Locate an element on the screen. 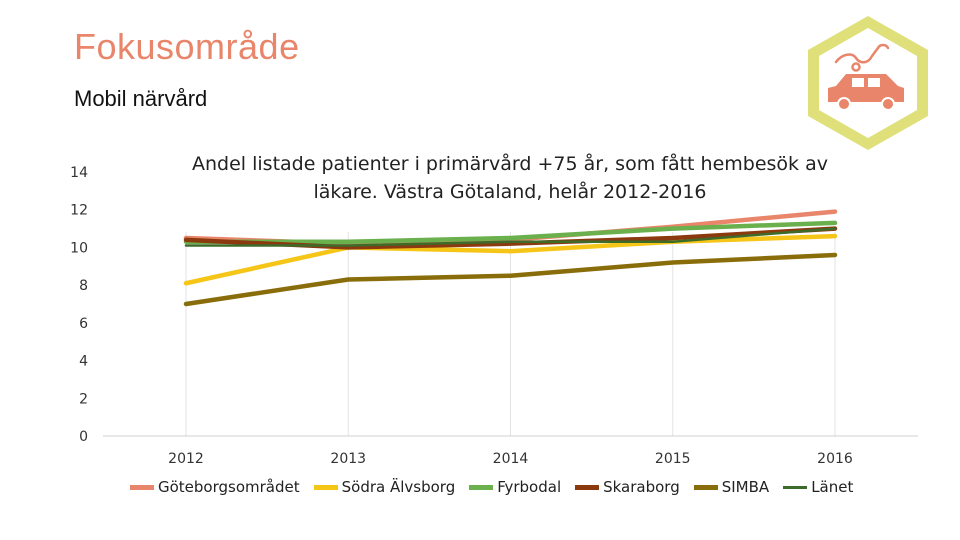  x-tick-label: 2016 is located at coordinates (835, 459).